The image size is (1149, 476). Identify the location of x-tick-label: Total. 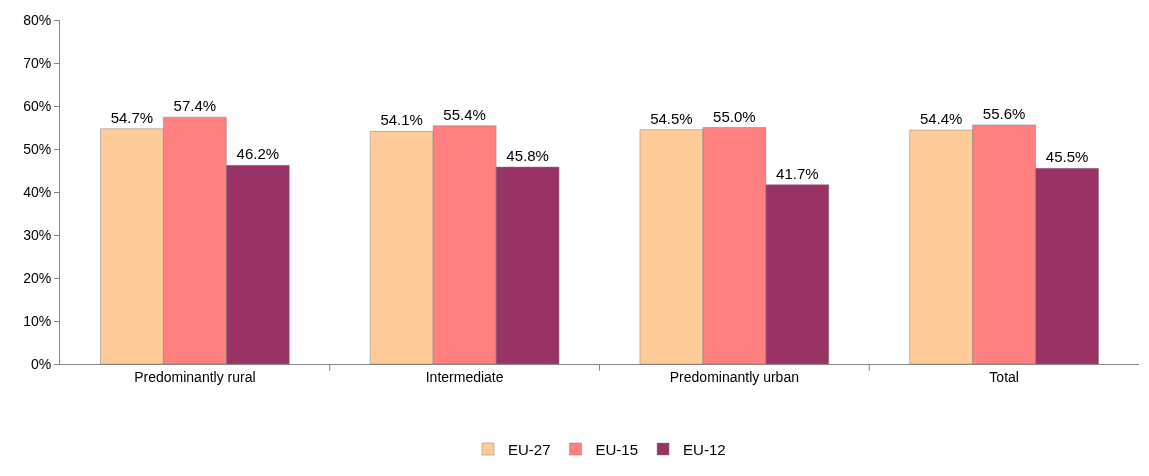
(1004, 376).